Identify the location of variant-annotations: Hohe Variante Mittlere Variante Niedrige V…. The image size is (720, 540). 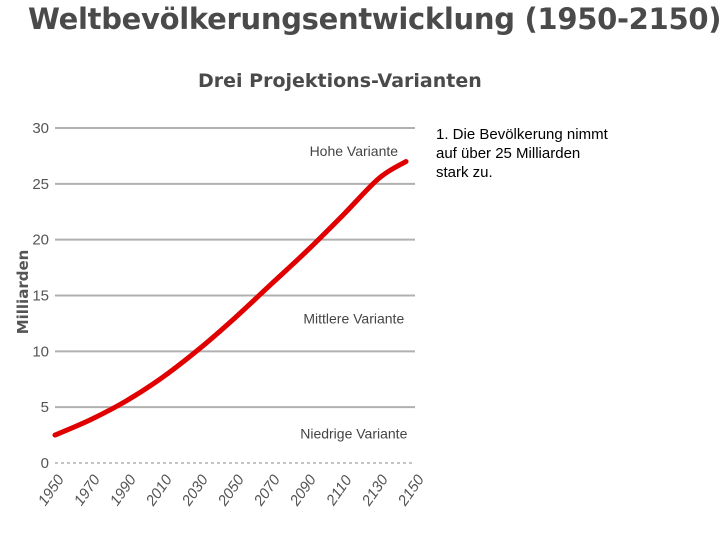
(353, 292).